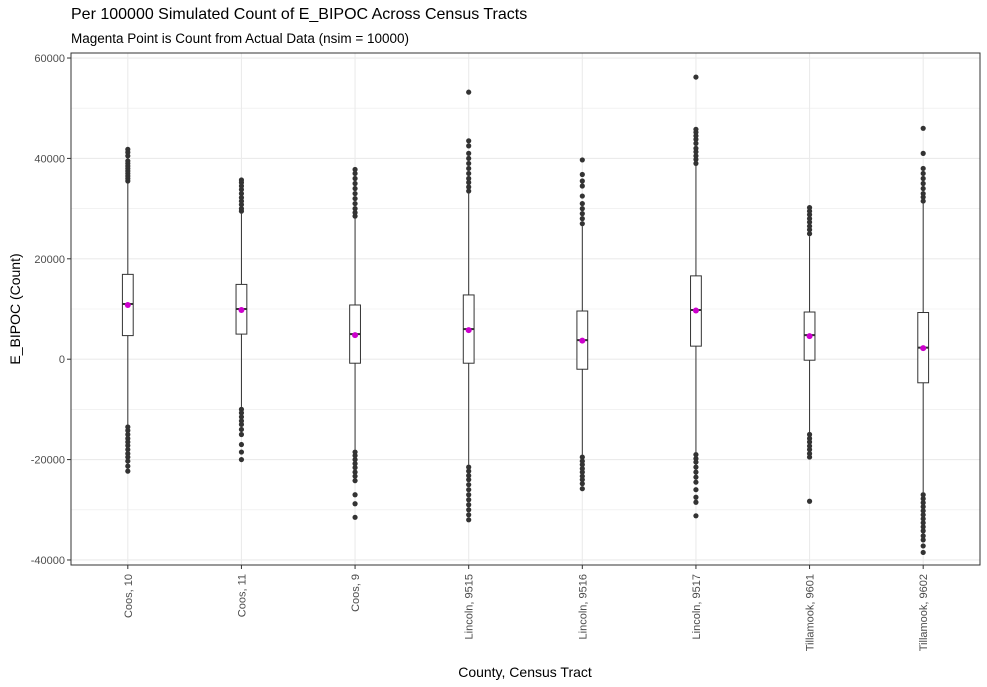 This screenshot has width=987, height=687. What do you see at coordinates (62, 360) in the screenshot?
I see `y-tick-label: 0` at bounding box center [62, 360].